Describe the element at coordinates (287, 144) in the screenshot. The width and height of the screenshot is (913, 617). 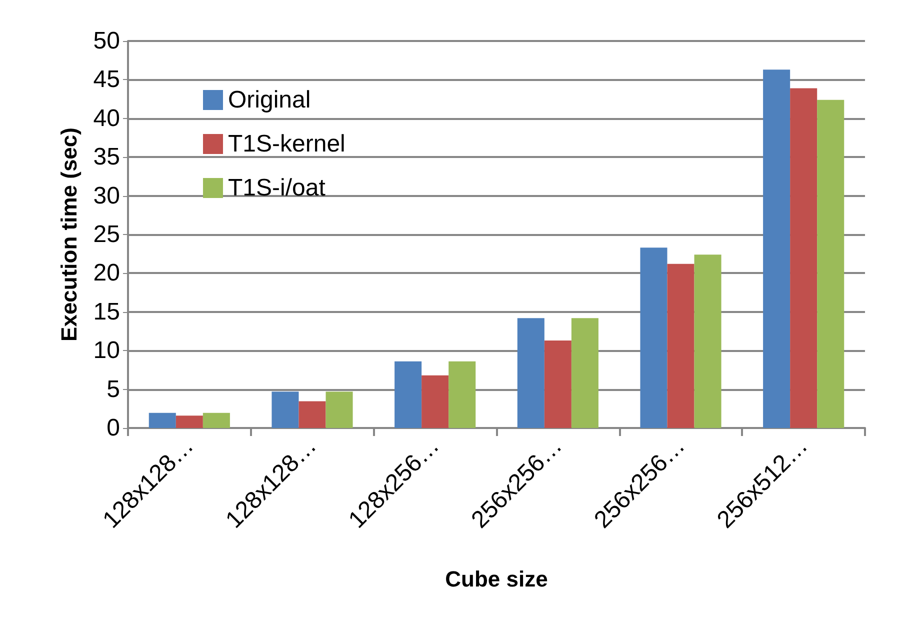
I see `legend-label: T1S-kernel` at that location.